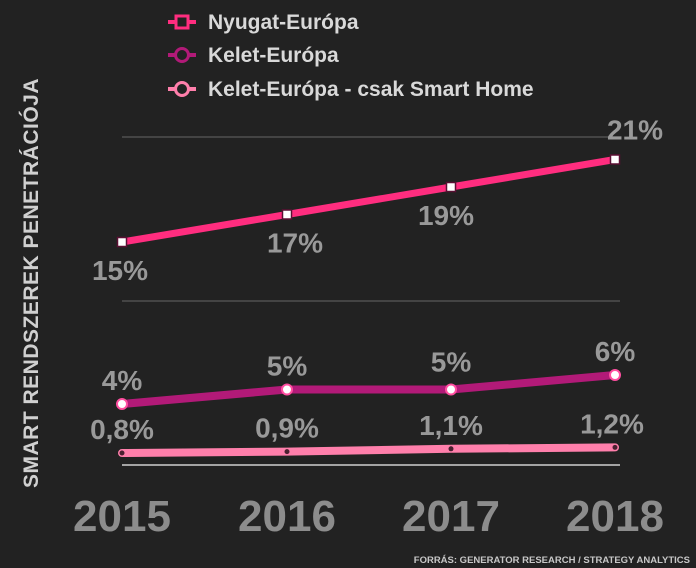 Image resolution: width=696 pixels, height=568 pixels. Describe the element at coordinates (371, 89) in the screenshot. I see `legend-label: Kelet-Európa - csak Smart Home` at that location.